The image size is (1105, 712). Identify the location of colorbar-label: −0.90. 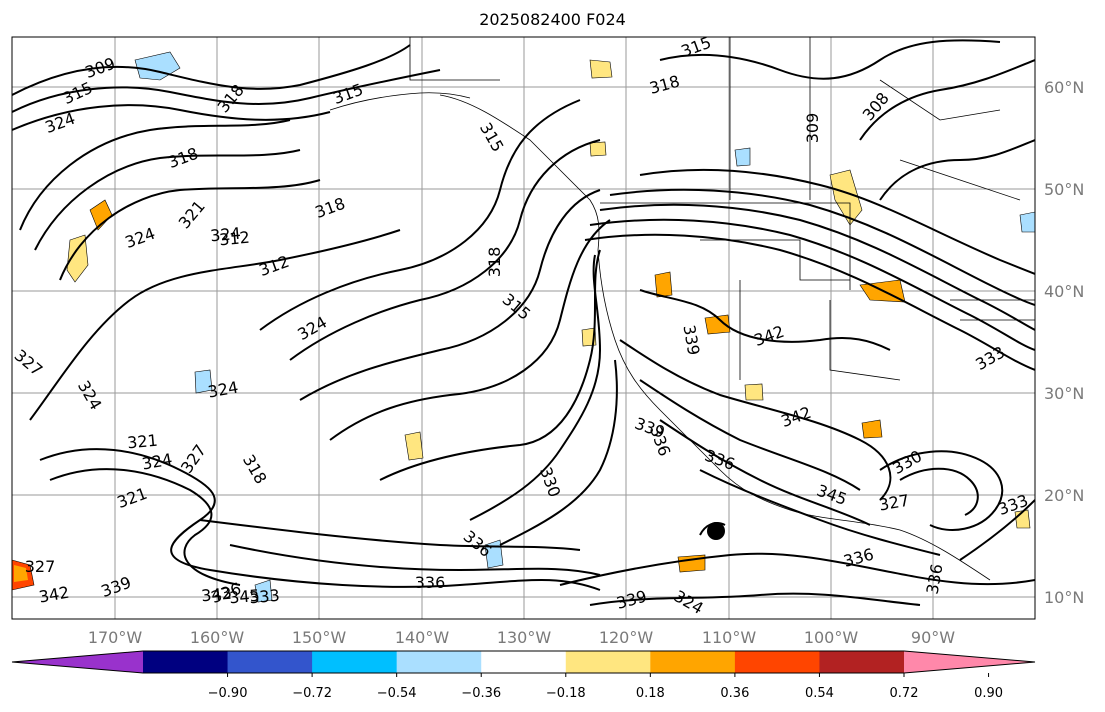
(228, 693).